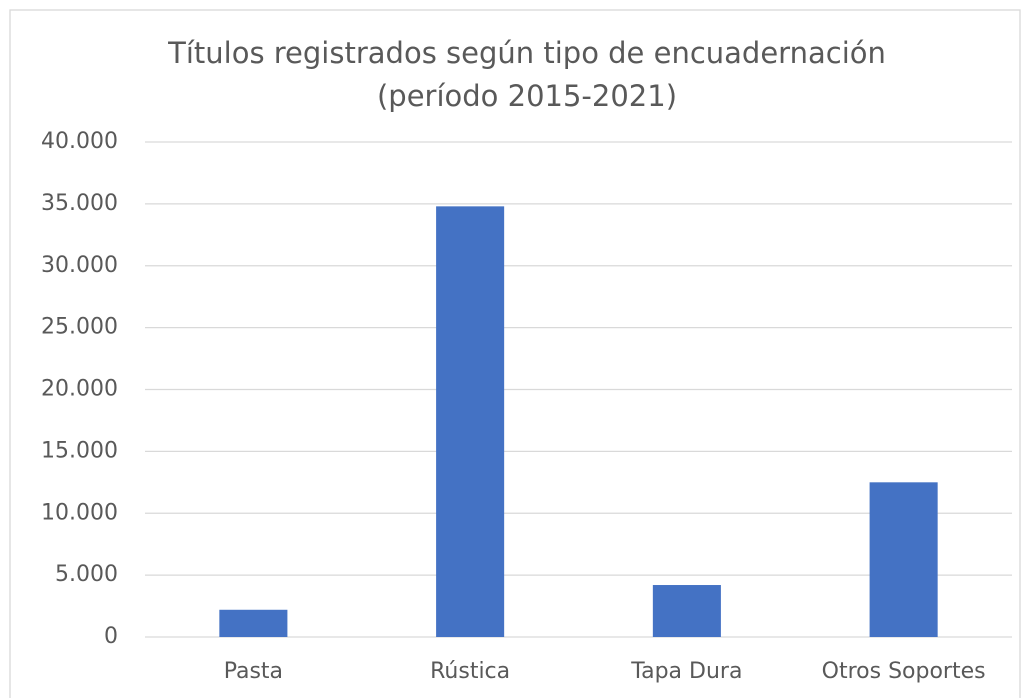 Image resolution: width=1028 pixels, height=698 pixels. What do you see at coordinates (253, 671) in the screenshot?
I see `x-tick-label: Pasta` at bounding box center [253, 671].